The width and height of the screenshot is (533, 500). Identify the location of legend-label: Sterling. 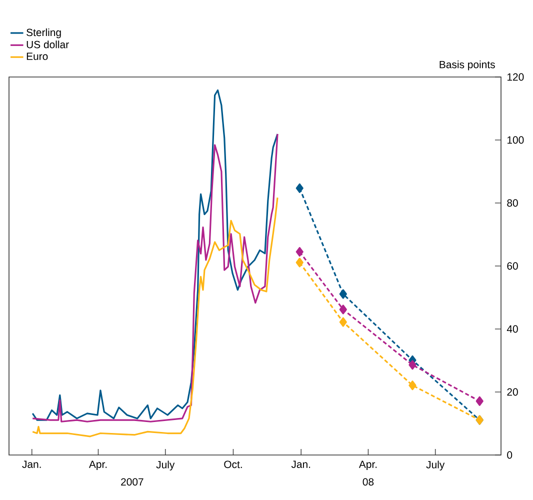
(43, 33).